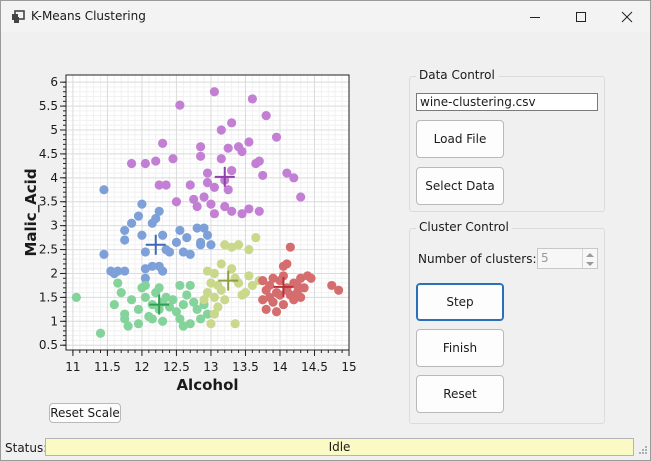 This screenshot has height=461, width=651. I want to click on finish-button: Finish, so click(460, 348).